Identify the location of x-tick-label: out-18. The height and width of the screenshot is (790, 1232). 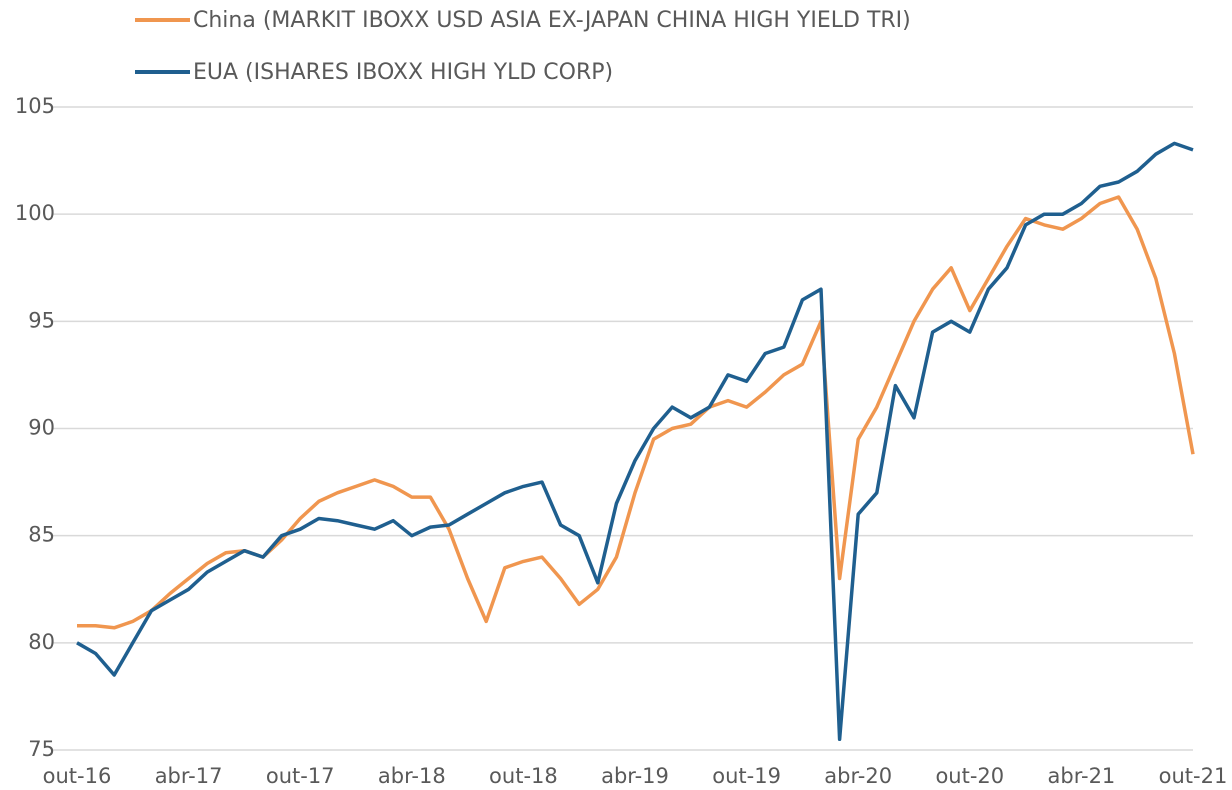
(523, 776).